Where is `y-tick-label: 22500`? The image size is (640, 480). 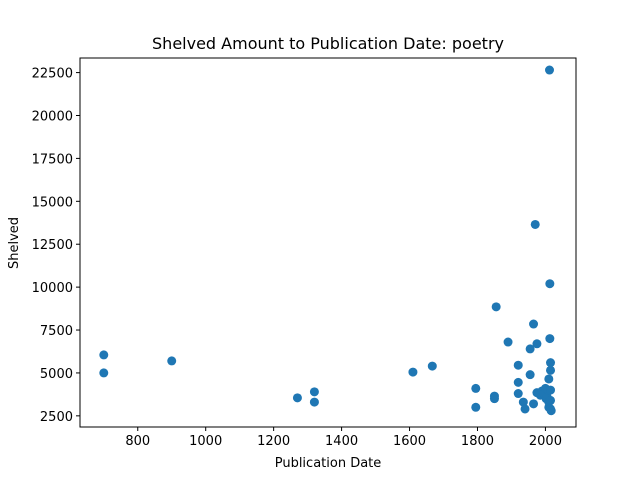 y-tick-label: 22500 is located at coordinates (52, 74).